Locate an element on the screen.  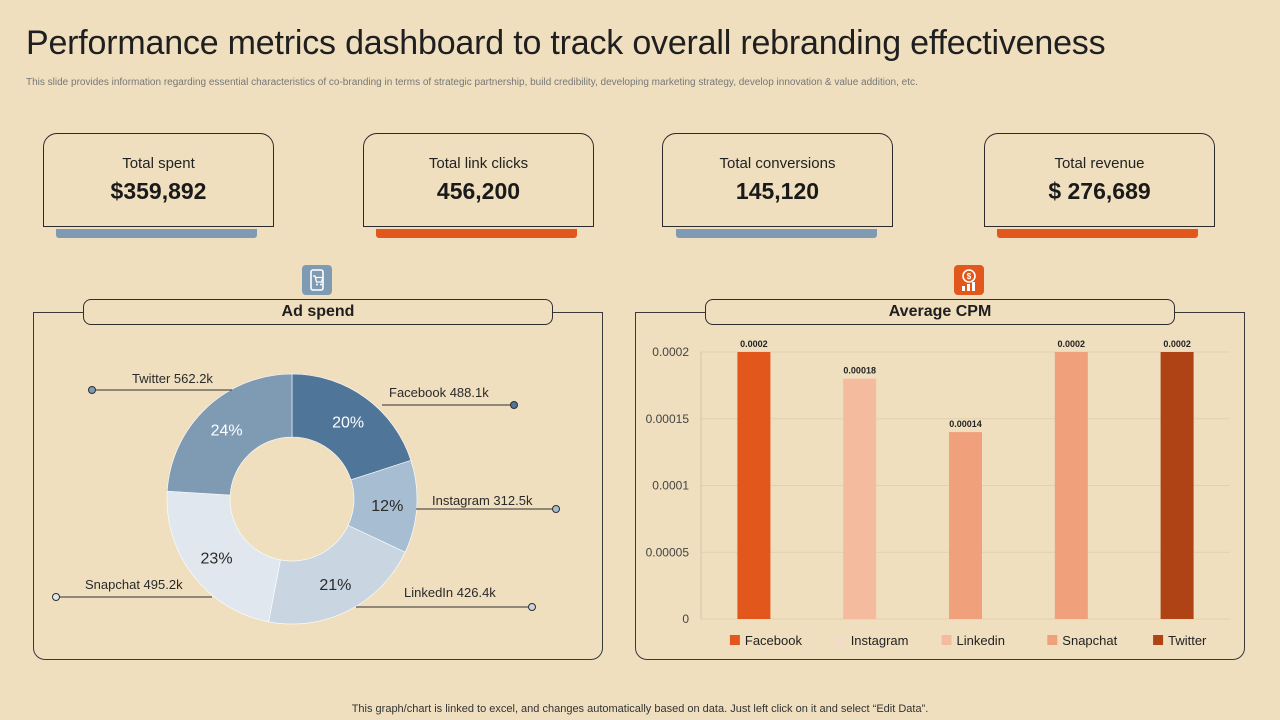
bar-linkedin is located at coordinates (965, 525).